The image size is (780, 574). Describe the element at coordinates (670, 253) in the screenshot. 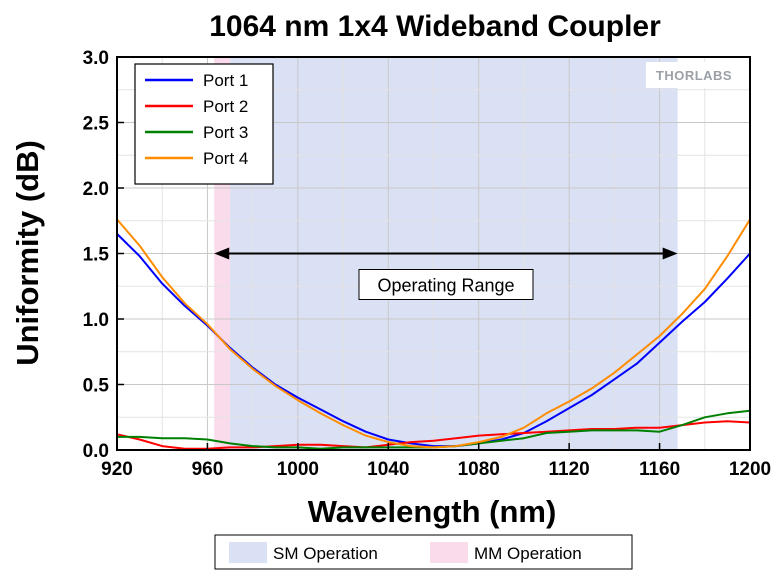

I see `arrow-right-head` at that location.